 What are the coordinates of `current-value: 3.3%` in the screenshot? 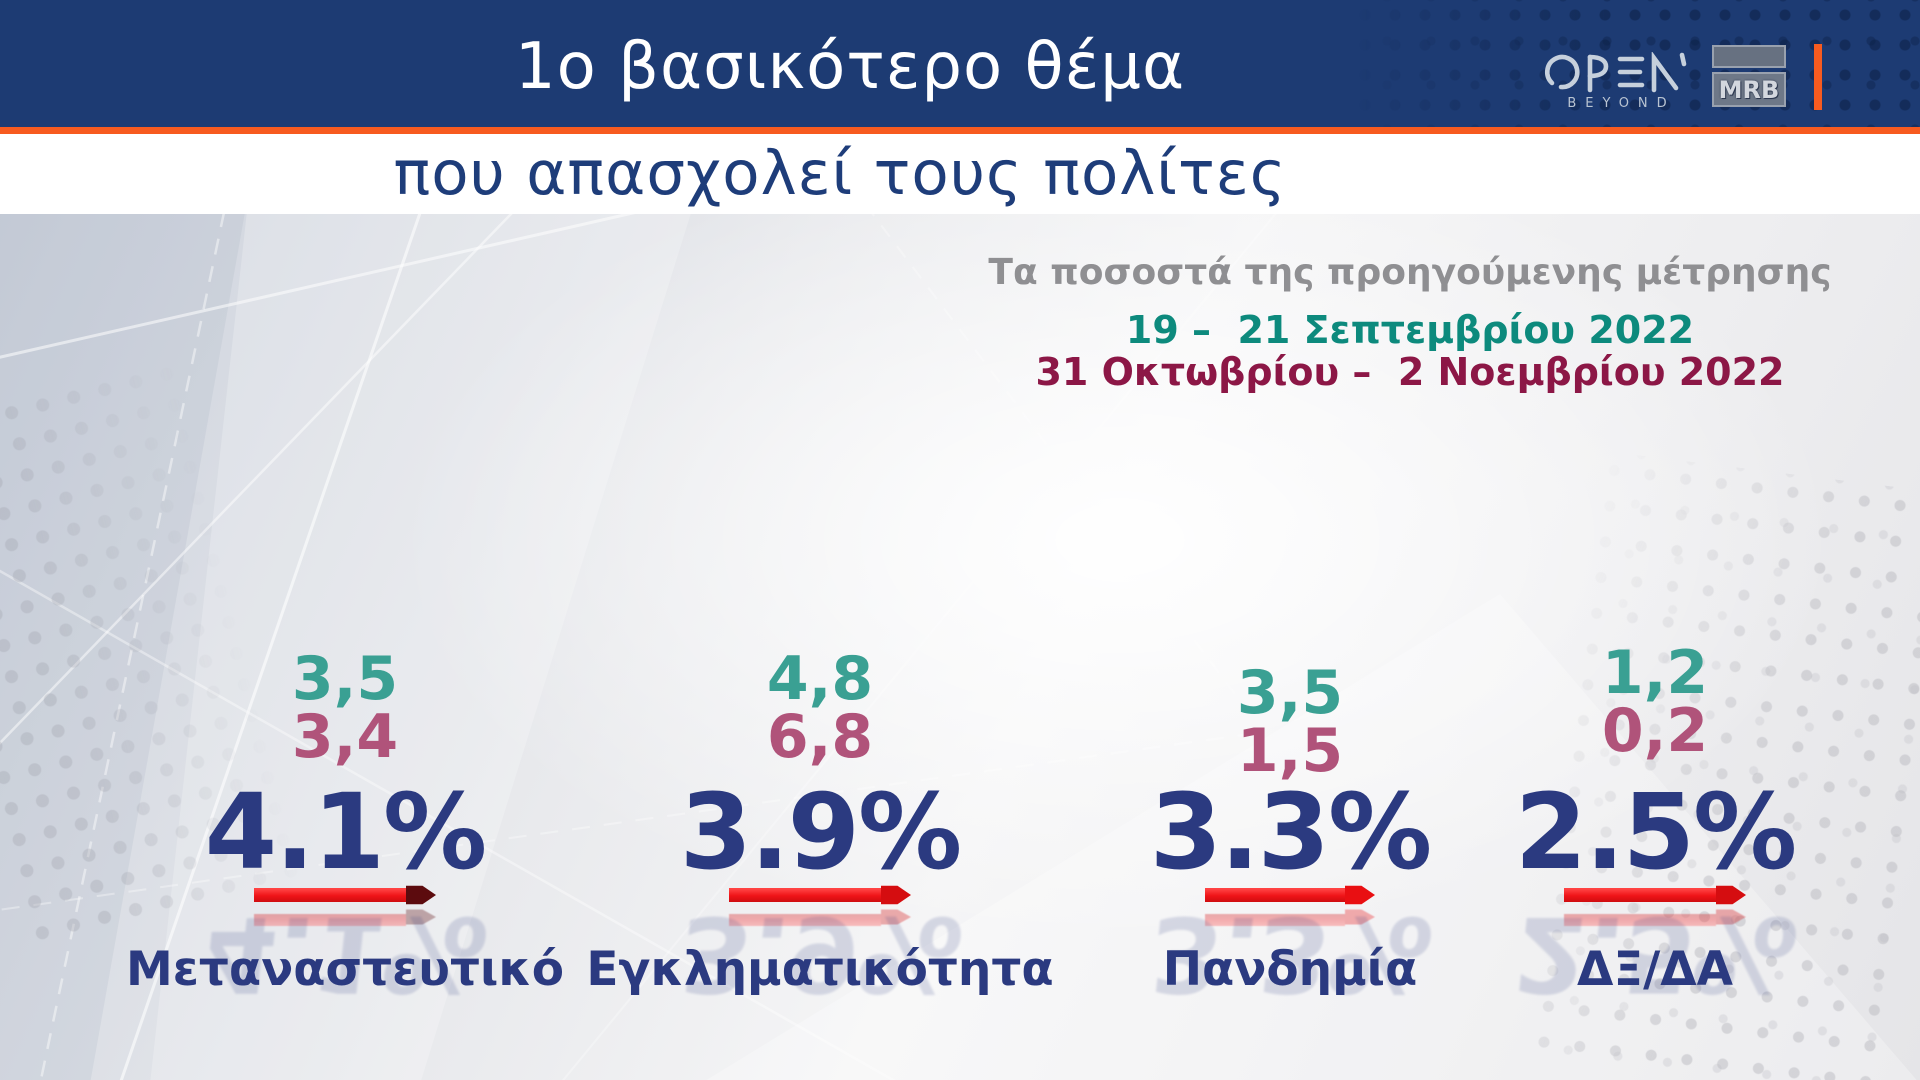 It's located at (1290, 832).